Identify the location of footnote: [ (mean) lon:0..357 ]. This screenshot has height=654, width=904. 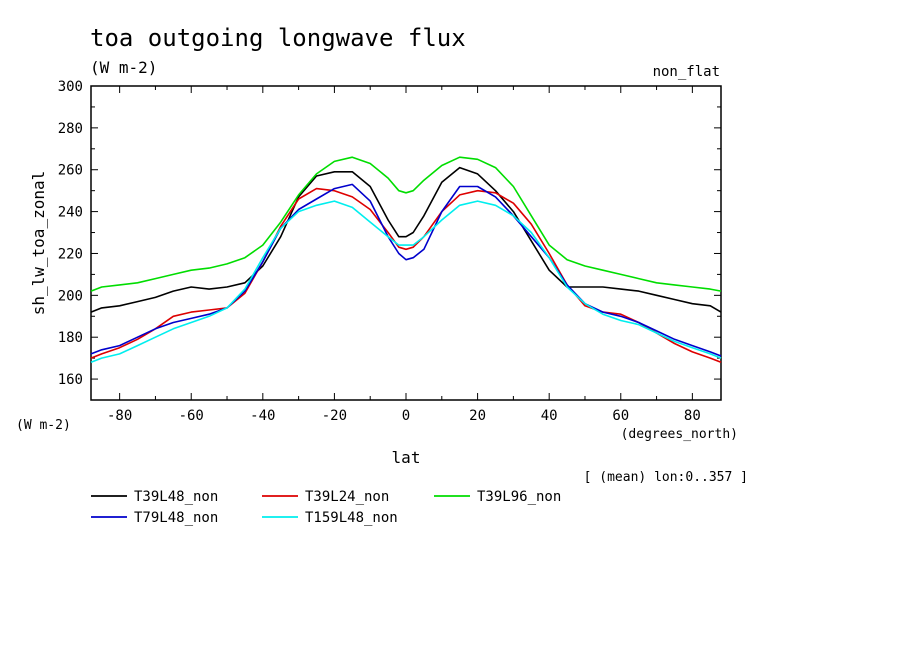
(666, 477).